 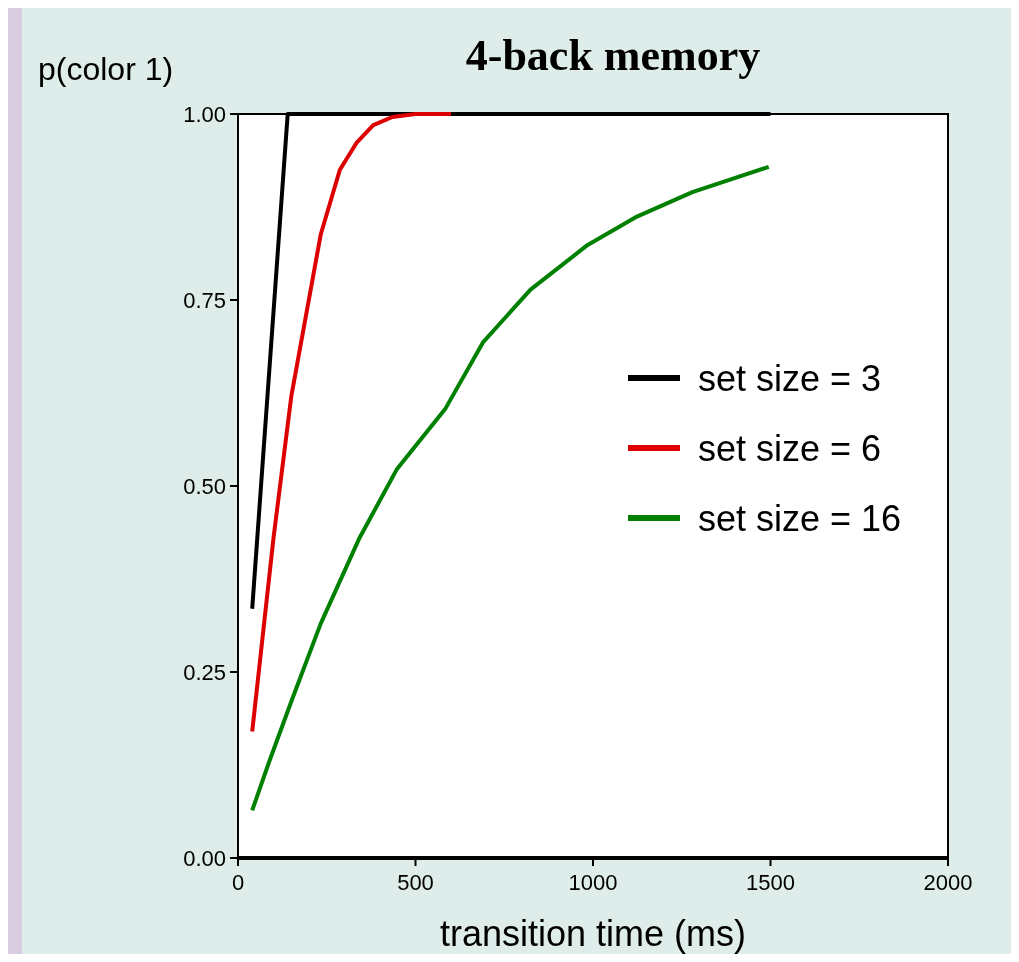 I want to click on x-tick-label: 500, so click(x=415, y=882).